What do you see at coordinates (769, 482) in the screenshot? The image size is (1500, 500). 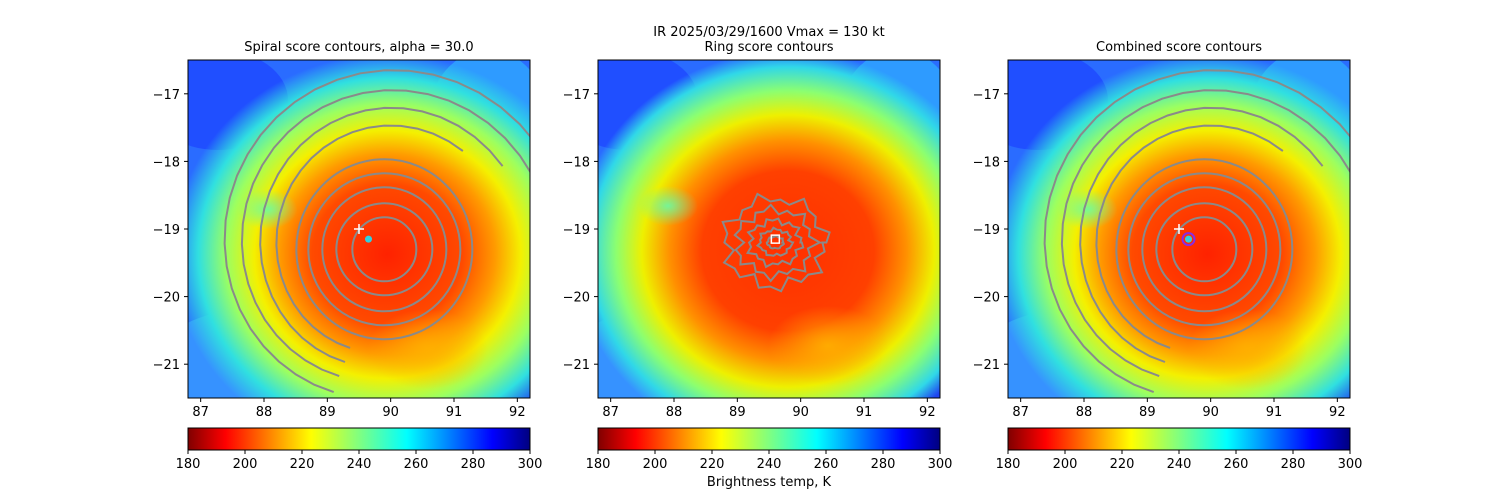 I see `colorbar-label: Brightness temp, K` at bounding box center [769, 482].